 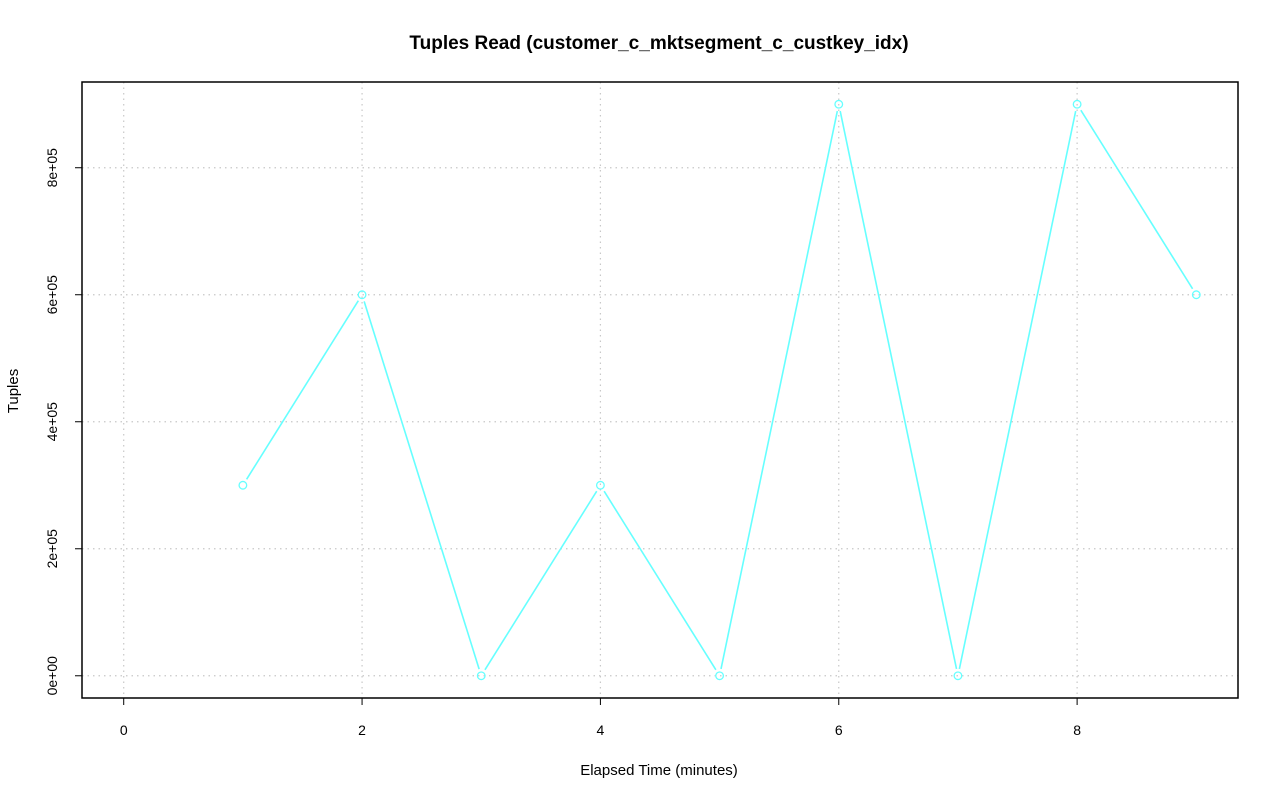 What do you see at coordinates (839, 730) in the screenshot?
I see `x-tick-label: 6` at bounding box center [839, 730].